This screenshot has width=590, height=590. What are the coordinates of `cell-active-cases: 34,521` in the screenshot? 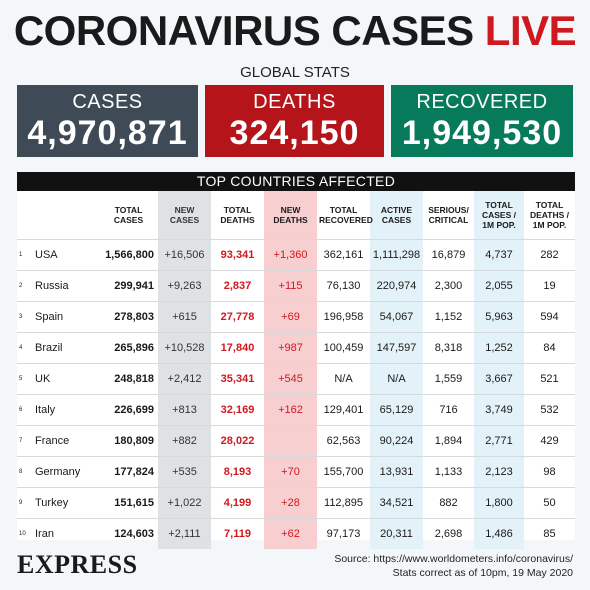 It's located at (396, 502).